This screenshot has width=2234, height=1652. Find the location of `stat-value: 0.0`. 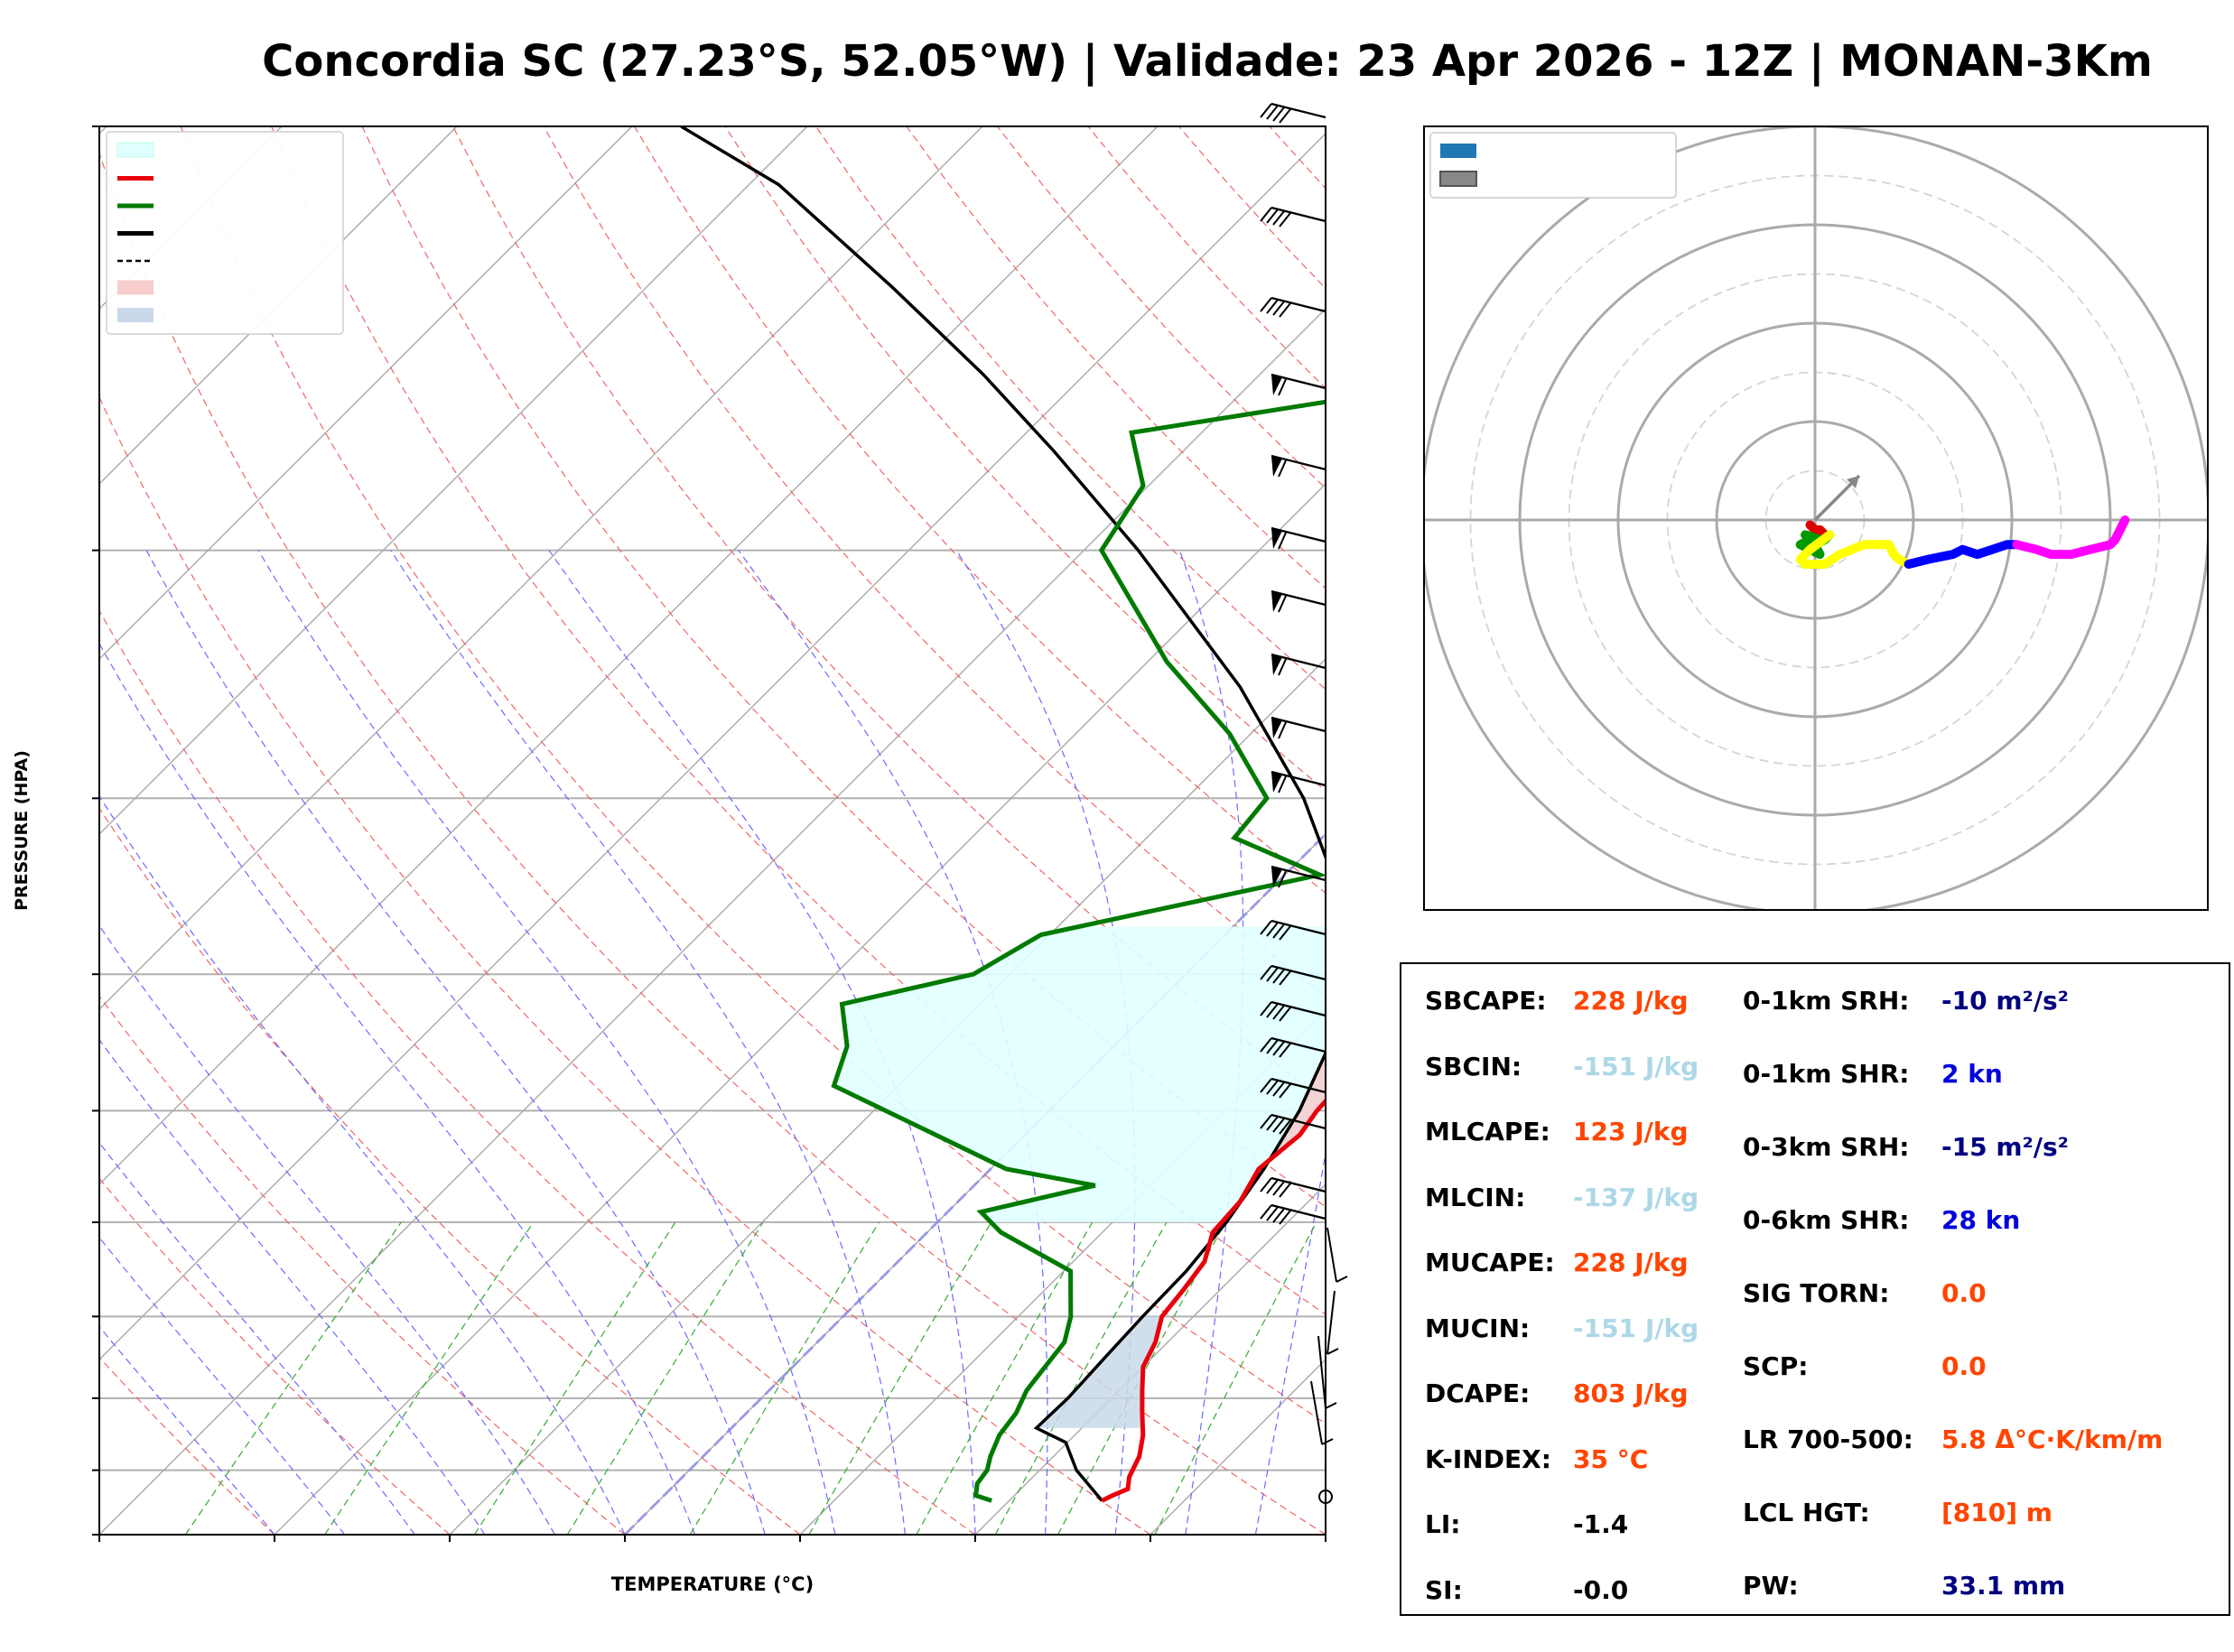

stat-value: 0.0 is located at coordinates (1964, 1366).